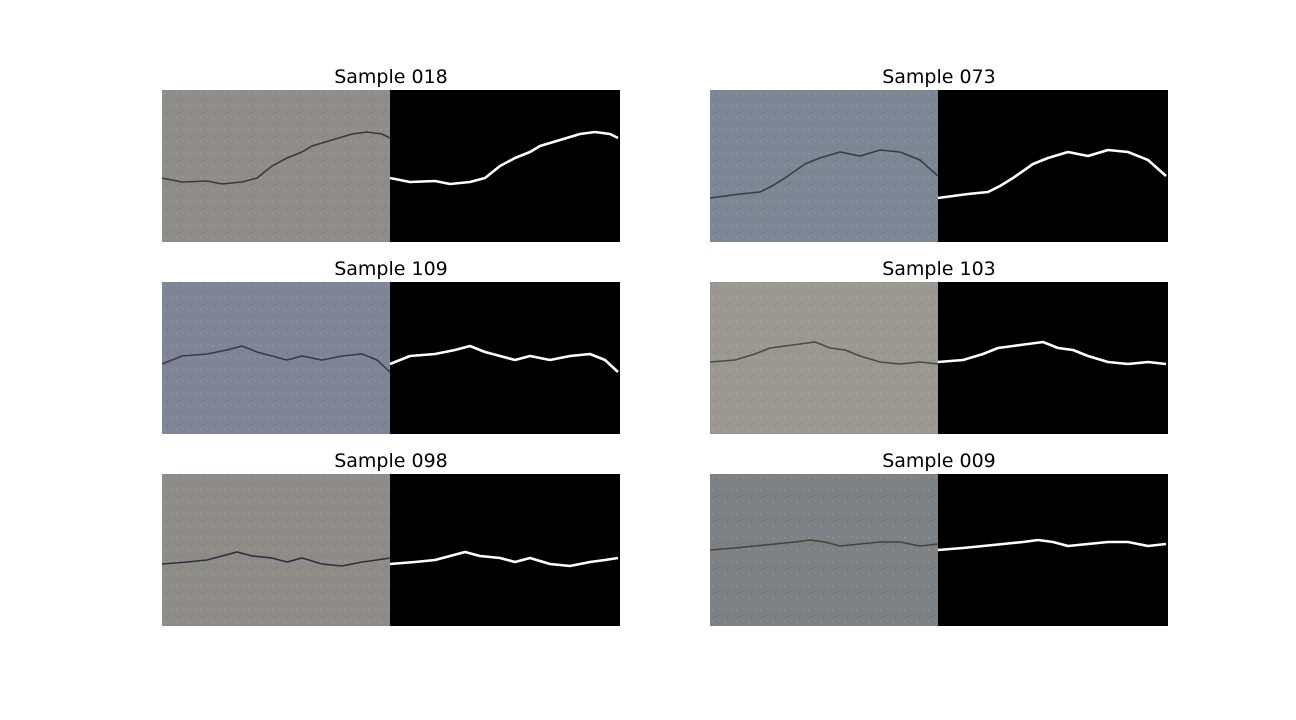 The width and height of the screenshot is (1296, 720). I want to click on sample-title: Sample 073, so click(939, 77).